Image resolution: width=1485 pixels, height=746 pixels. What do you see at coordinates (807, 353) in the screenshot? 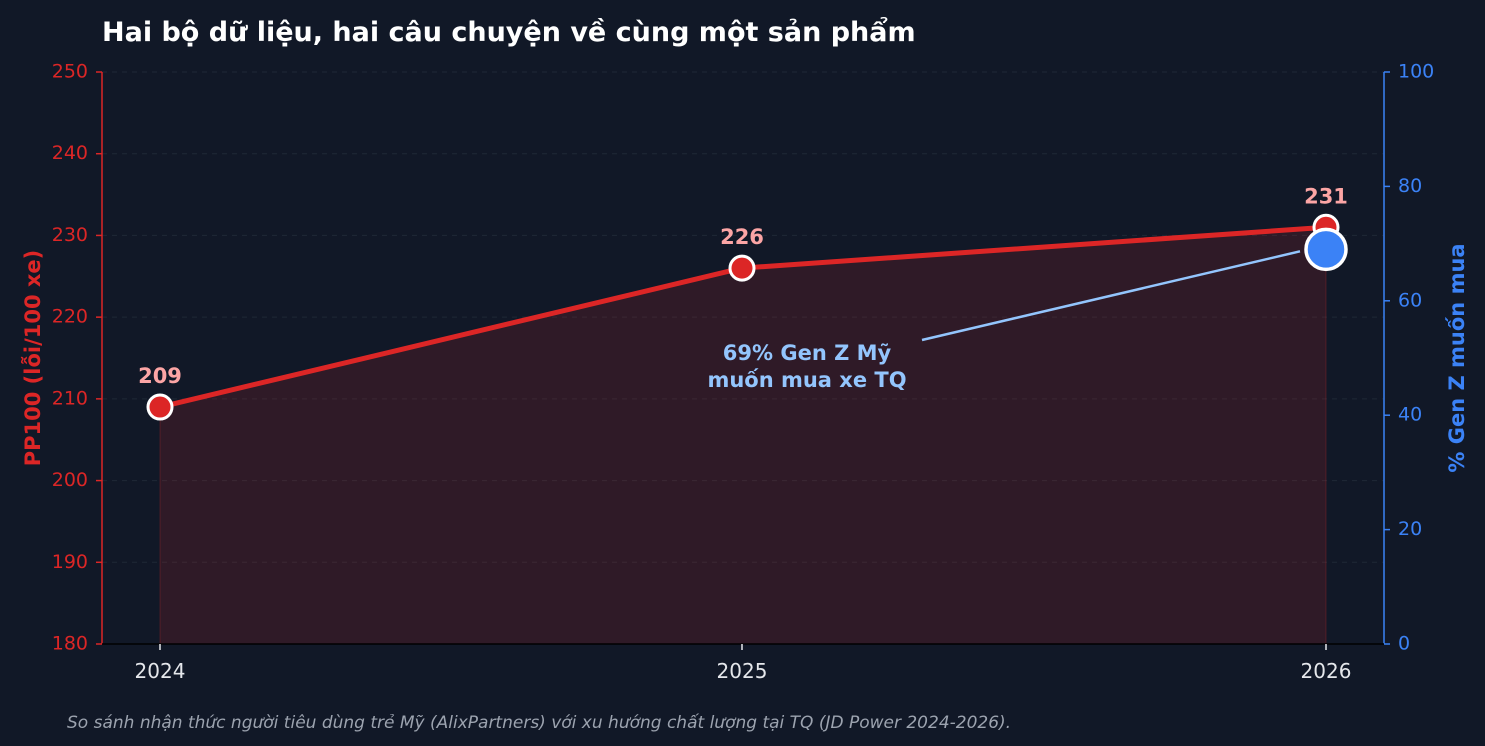
I see `annotation-line-1: 69% Gen Z Mỹ` at bounding box center [807, 353].